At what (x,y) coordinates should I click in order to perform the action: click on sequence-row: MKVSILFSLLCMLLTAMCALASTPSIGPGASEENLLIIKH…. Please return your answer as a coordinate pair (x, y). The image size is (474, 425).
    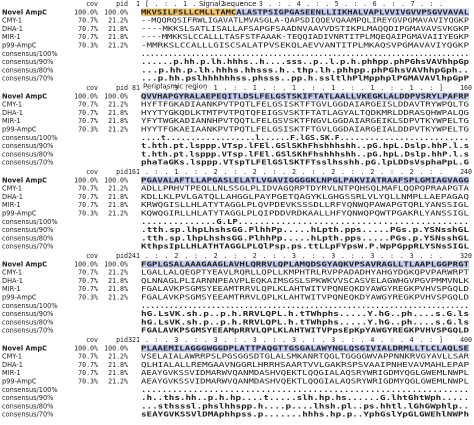
    Looking at the image, I should click on (305, 12).